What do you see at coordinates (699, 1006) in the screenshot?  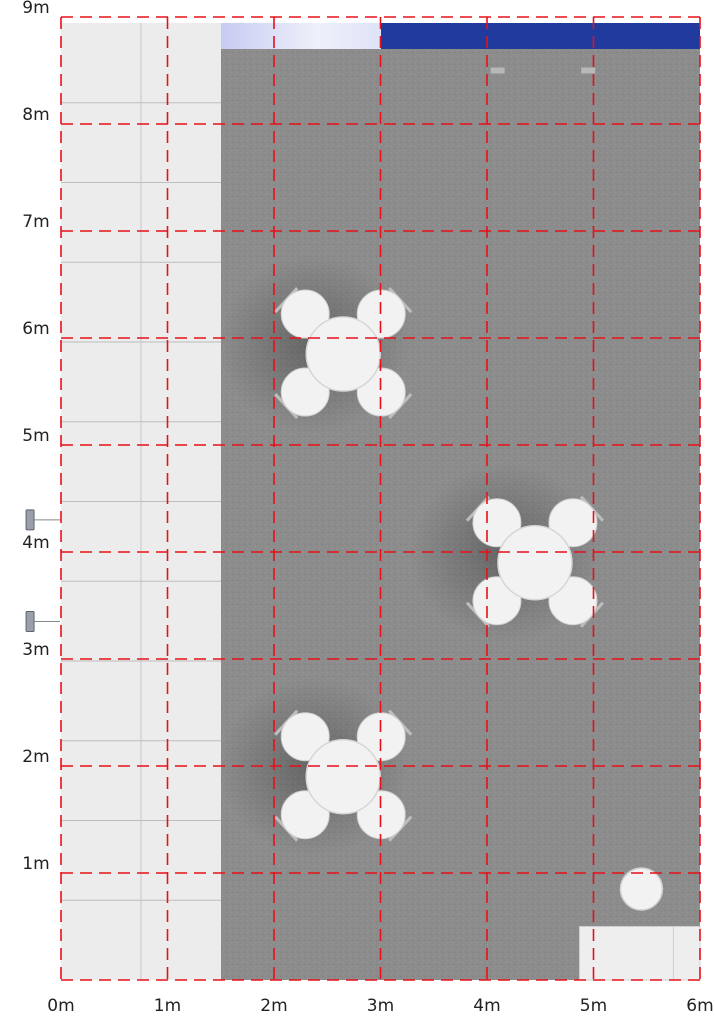 I see `x-tick-label: 6m` at bounding box center [699, 1006].